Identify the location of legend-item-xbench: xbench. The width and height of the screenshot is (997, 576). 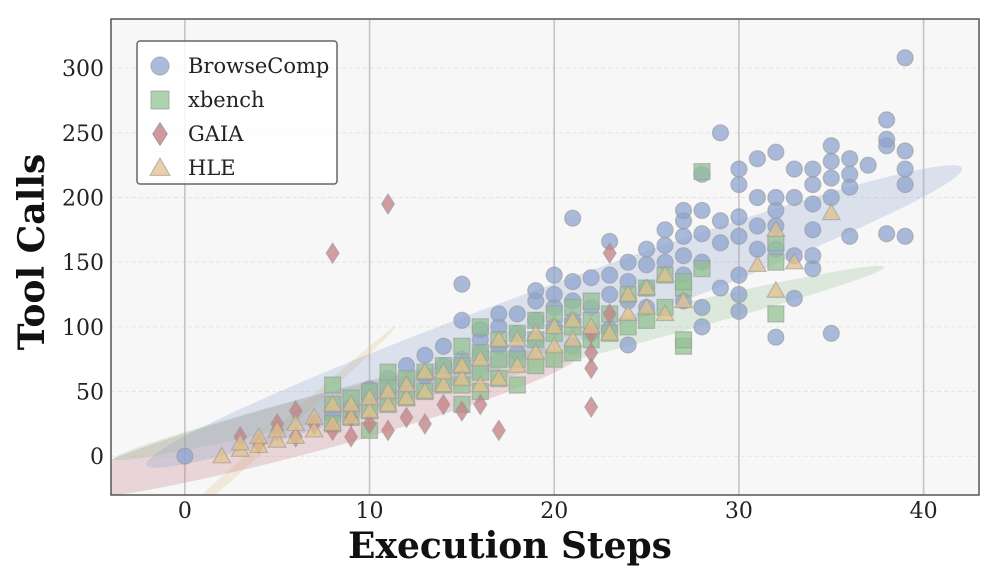
(207, 100).